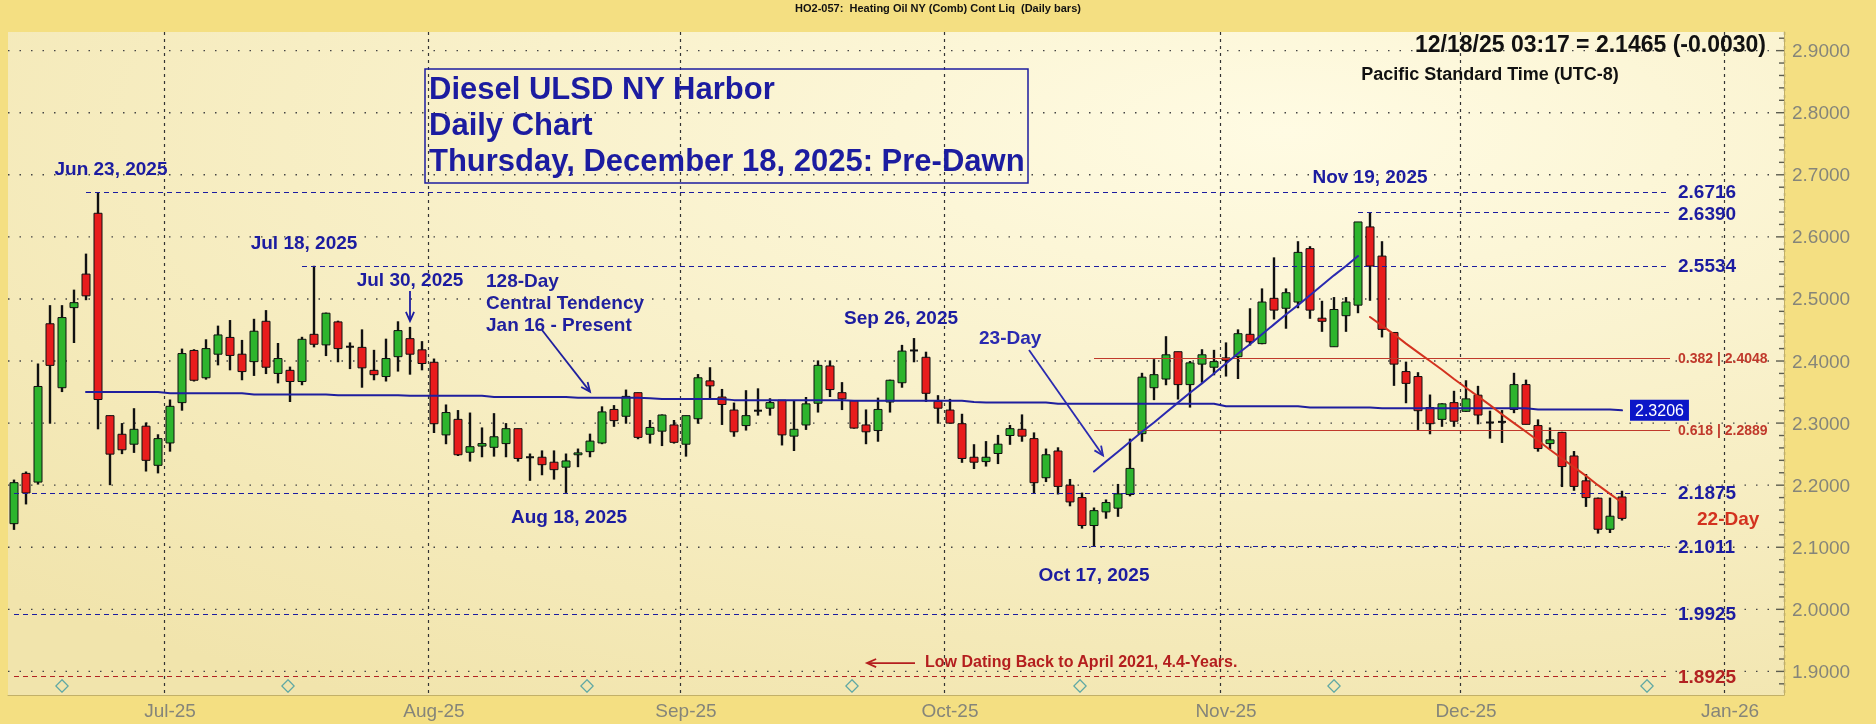 The height and width of the screenshot is (724, 1876). Describe the element at coordinates (950, 710) in the screenshot. I see `x-tick-label: Oct-25` at that location.